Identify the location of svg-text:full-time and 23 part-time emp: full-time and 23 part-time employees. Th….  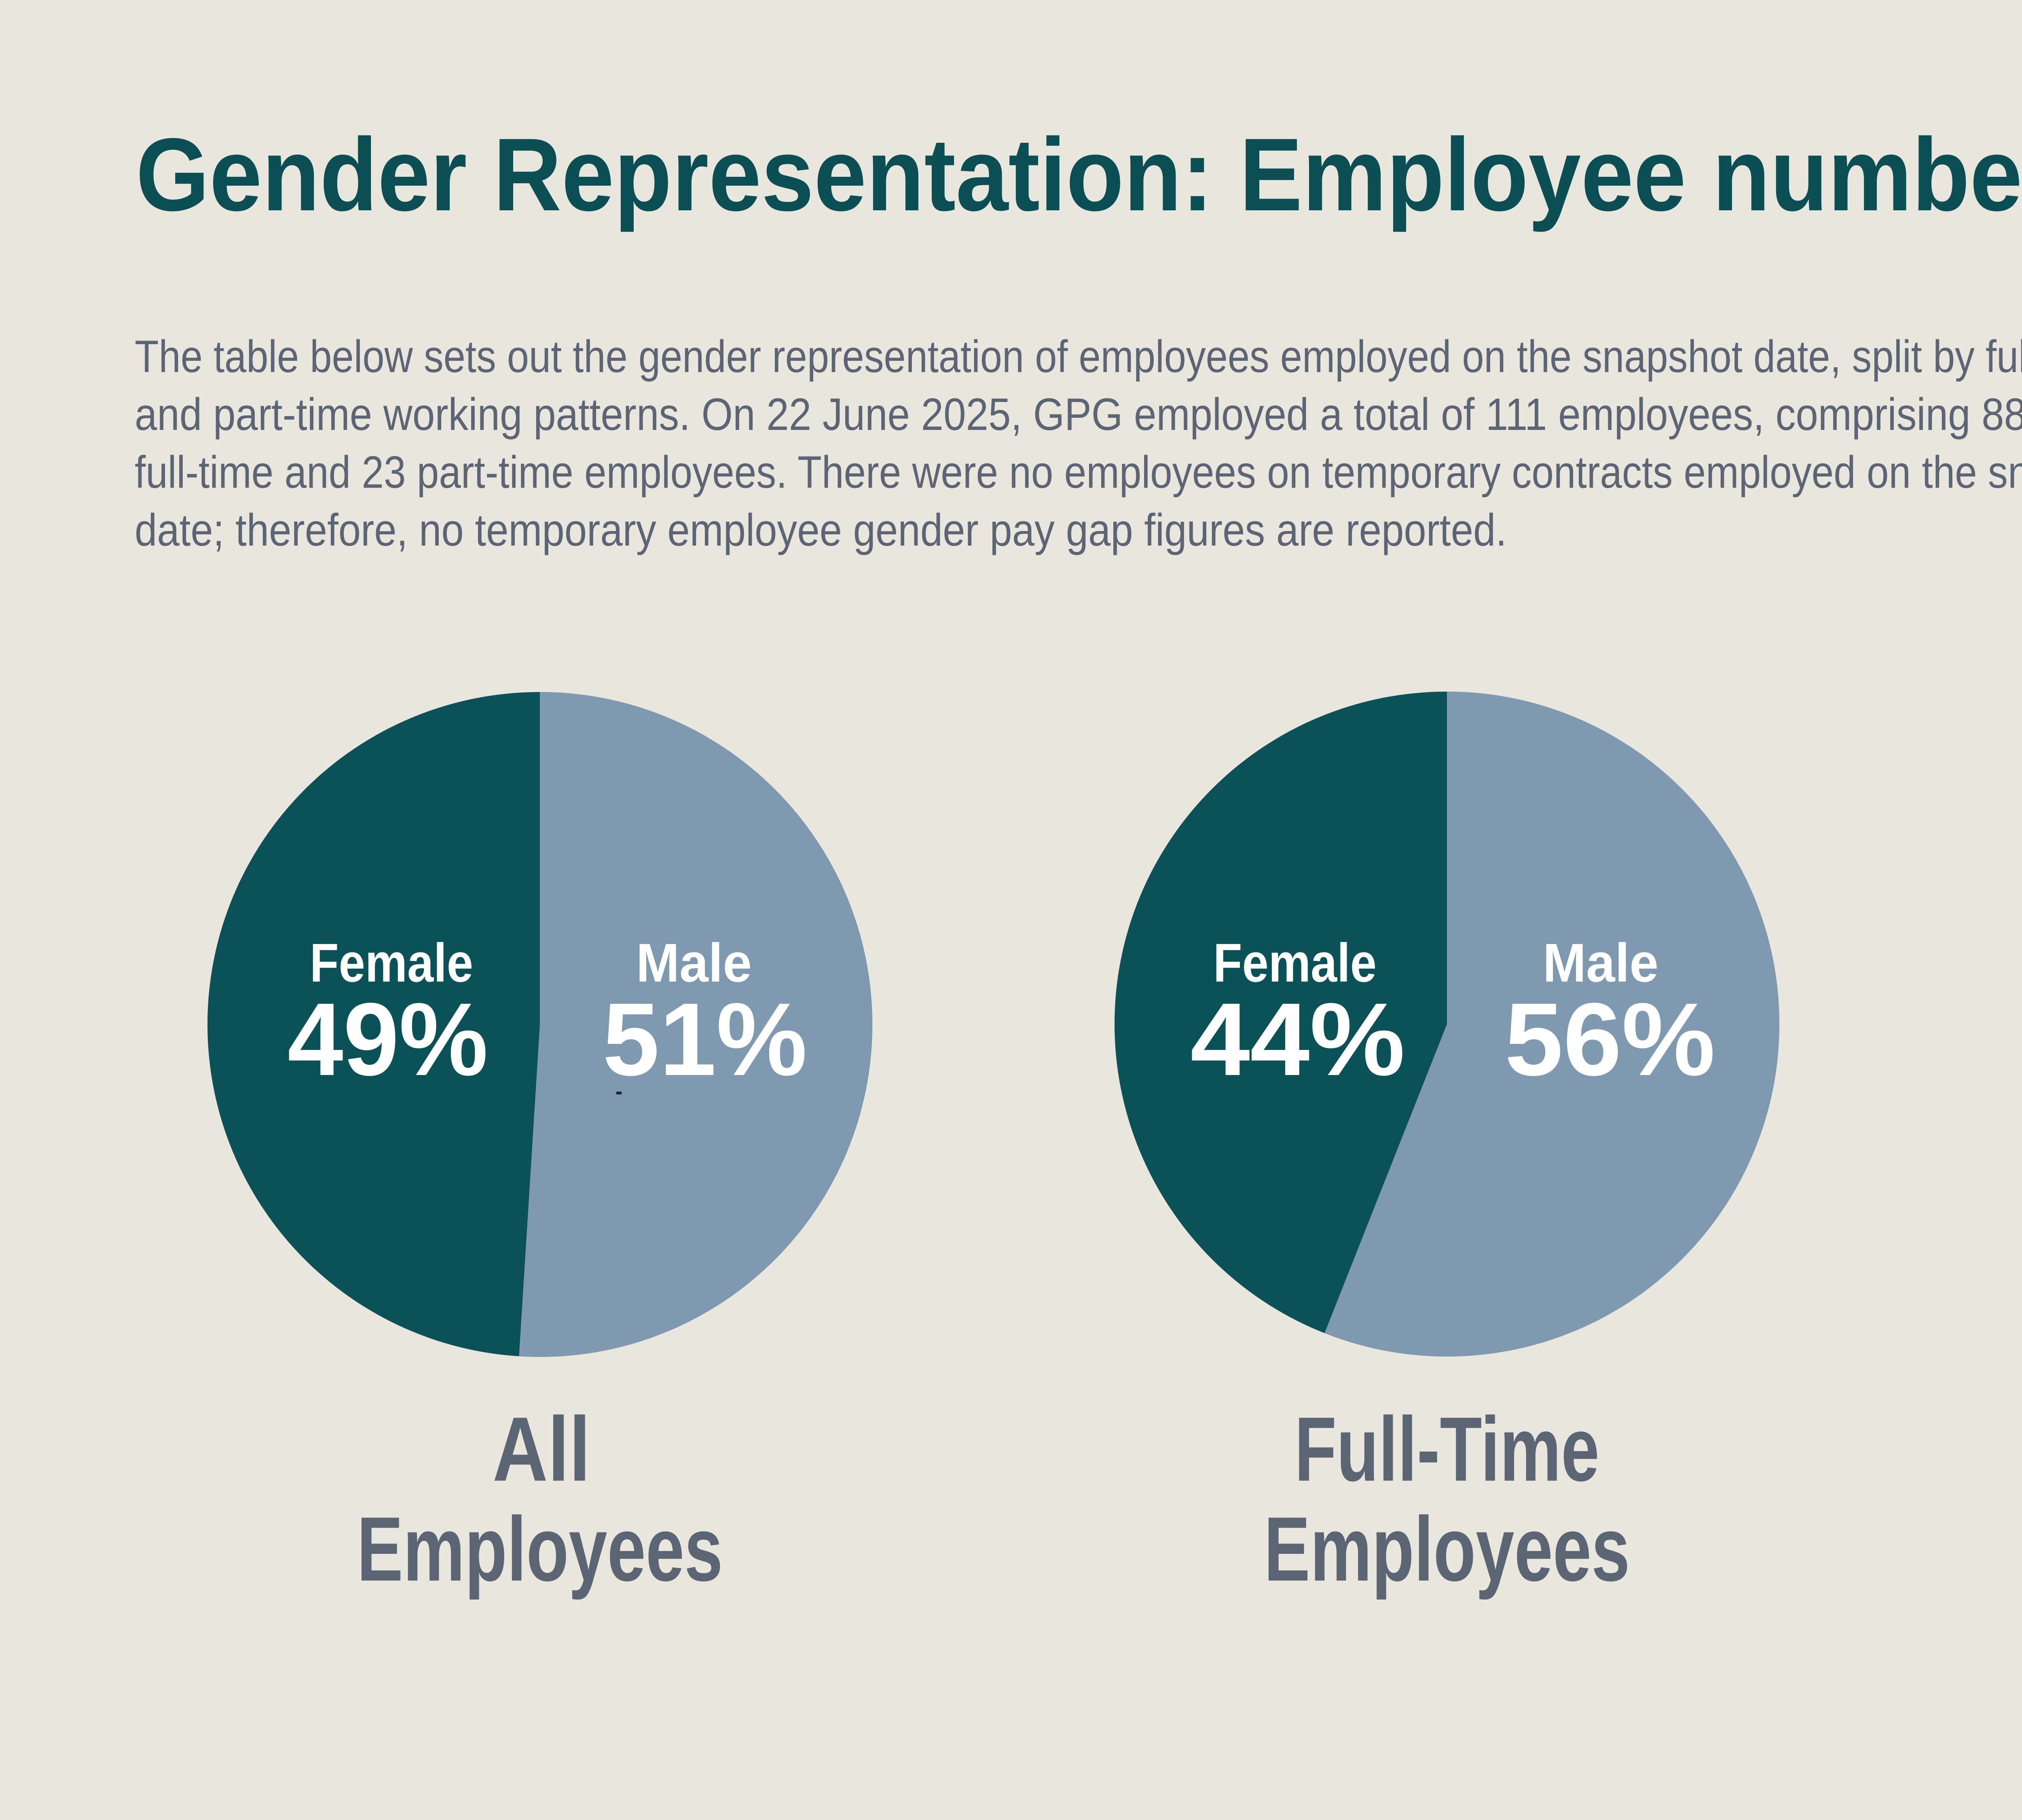
(1078, 472).